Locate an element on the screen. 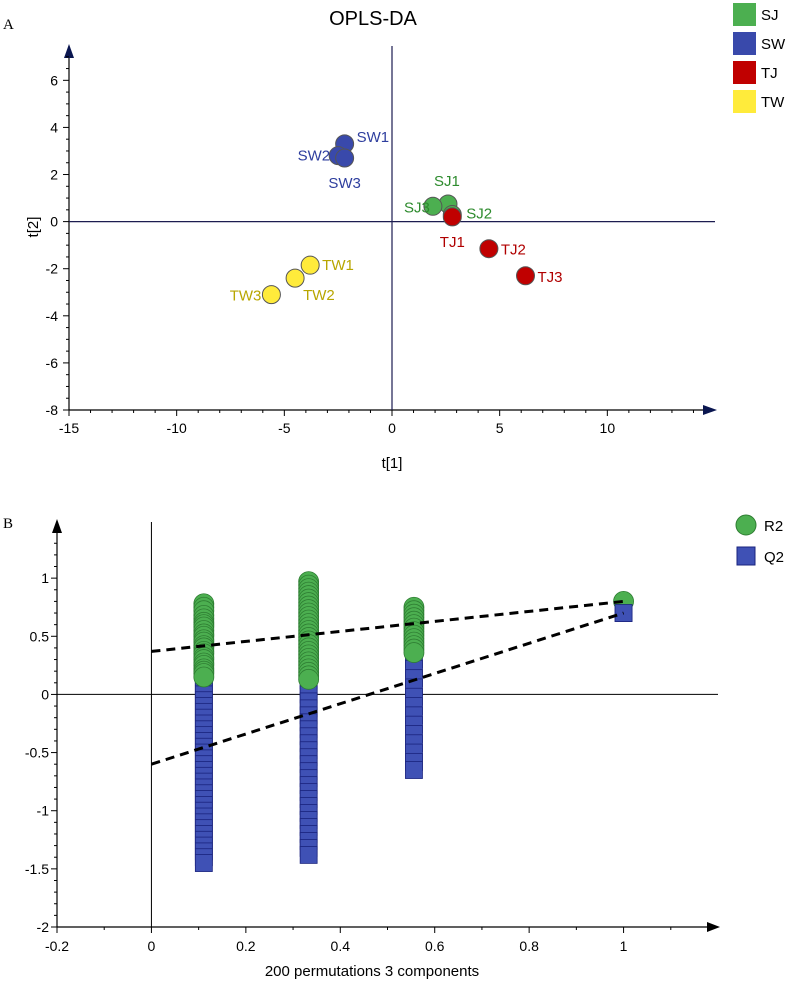  legend-swatch-sw is located at coordinates (744, 43).